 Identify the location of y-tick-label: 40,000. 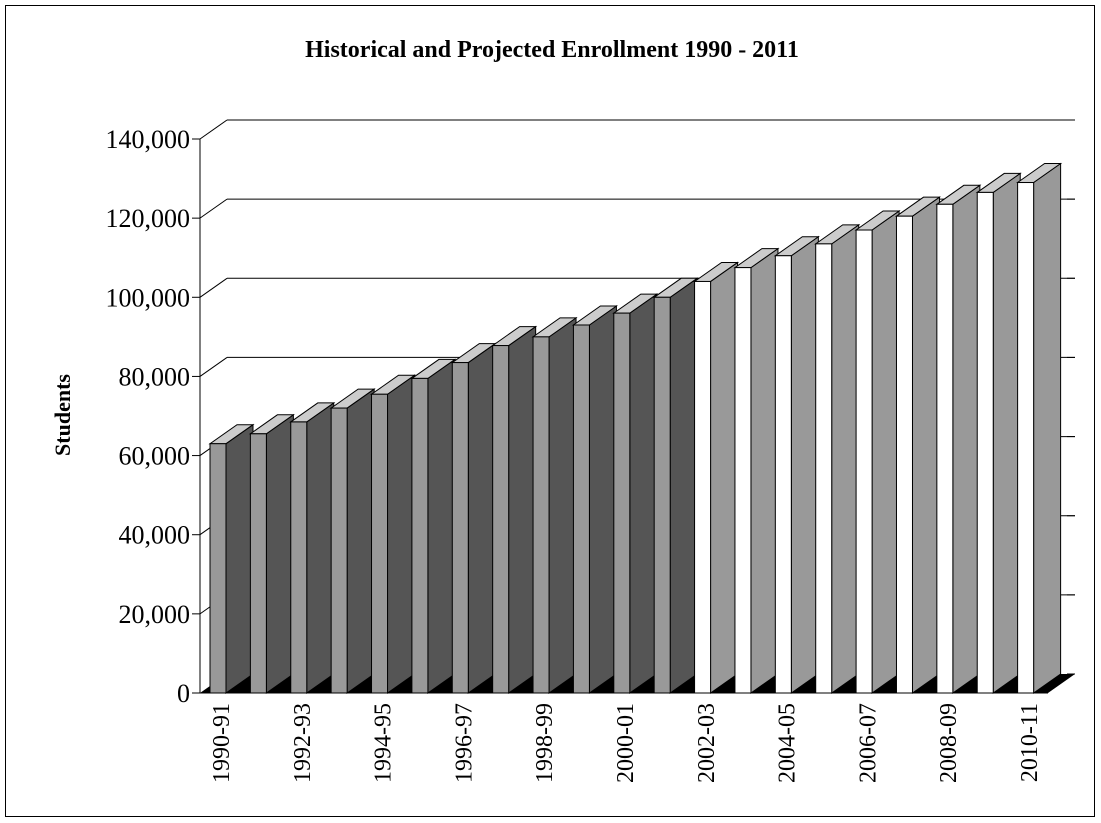
(155, 535).